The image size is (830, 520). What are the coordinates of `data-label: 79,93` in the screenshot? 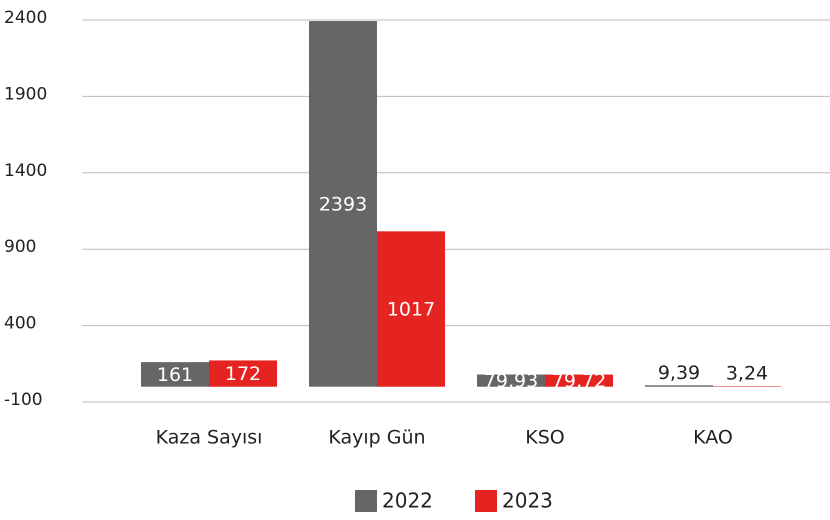 It's located at (511, 381).